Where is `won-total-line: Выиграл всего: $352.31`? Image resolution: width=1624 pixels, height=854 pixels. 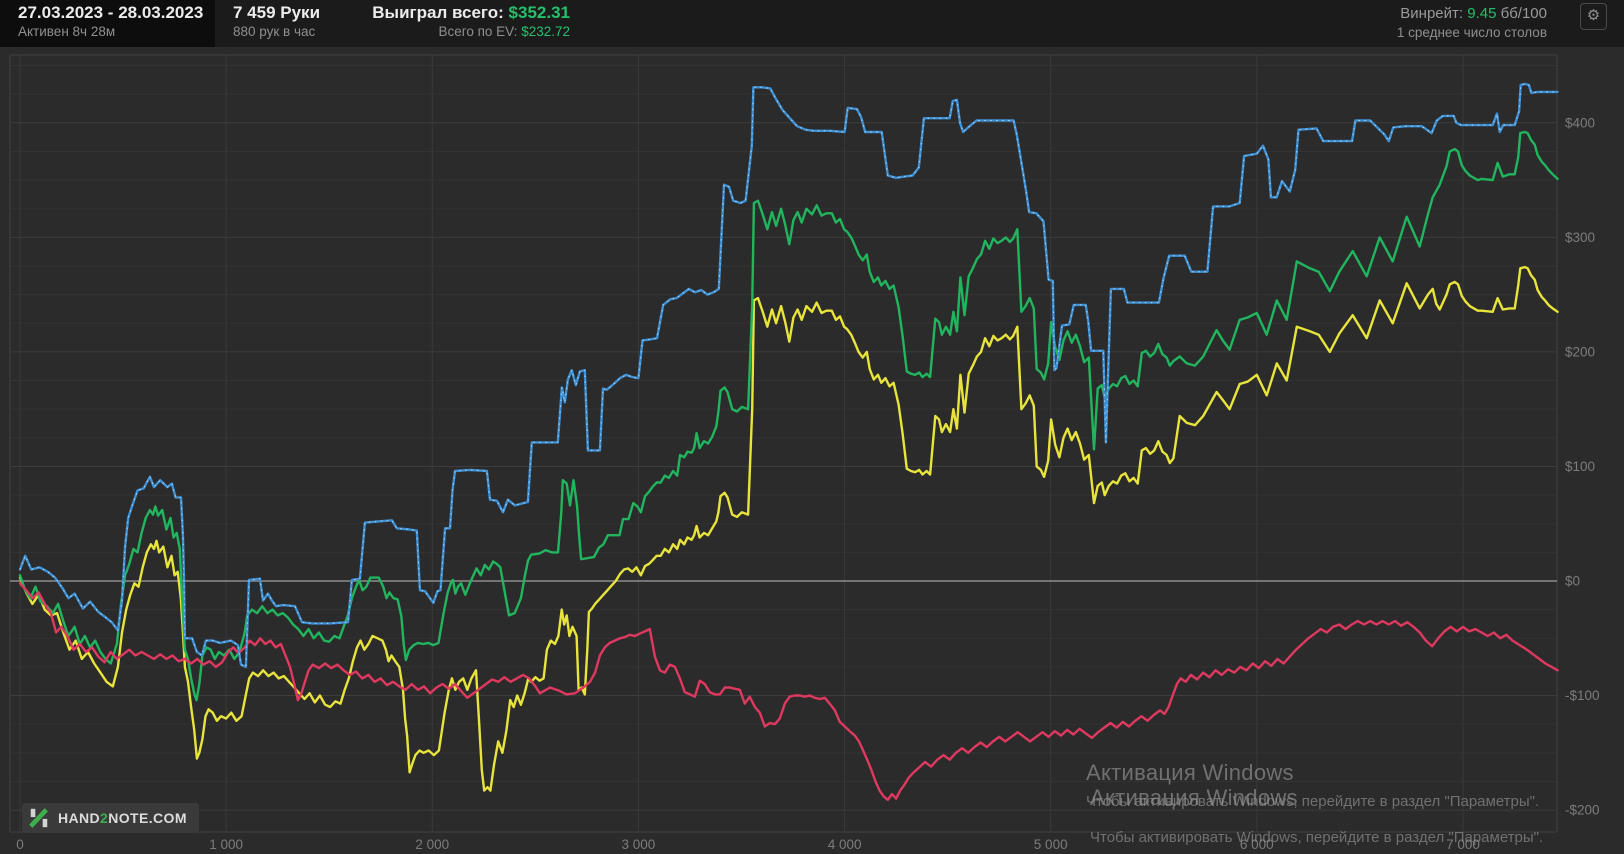 won-total-line: Выиграл всего: $352.31 is located at coordinates (471, 12).